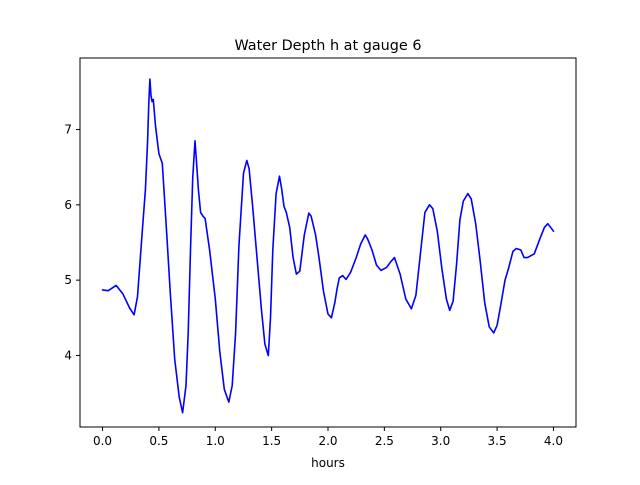 The image size is (640, 485). What do you see at coordinates (440, 441) in the screenshot?
I see `x-tick-label: 3.0` at bounding box center [440, 441].